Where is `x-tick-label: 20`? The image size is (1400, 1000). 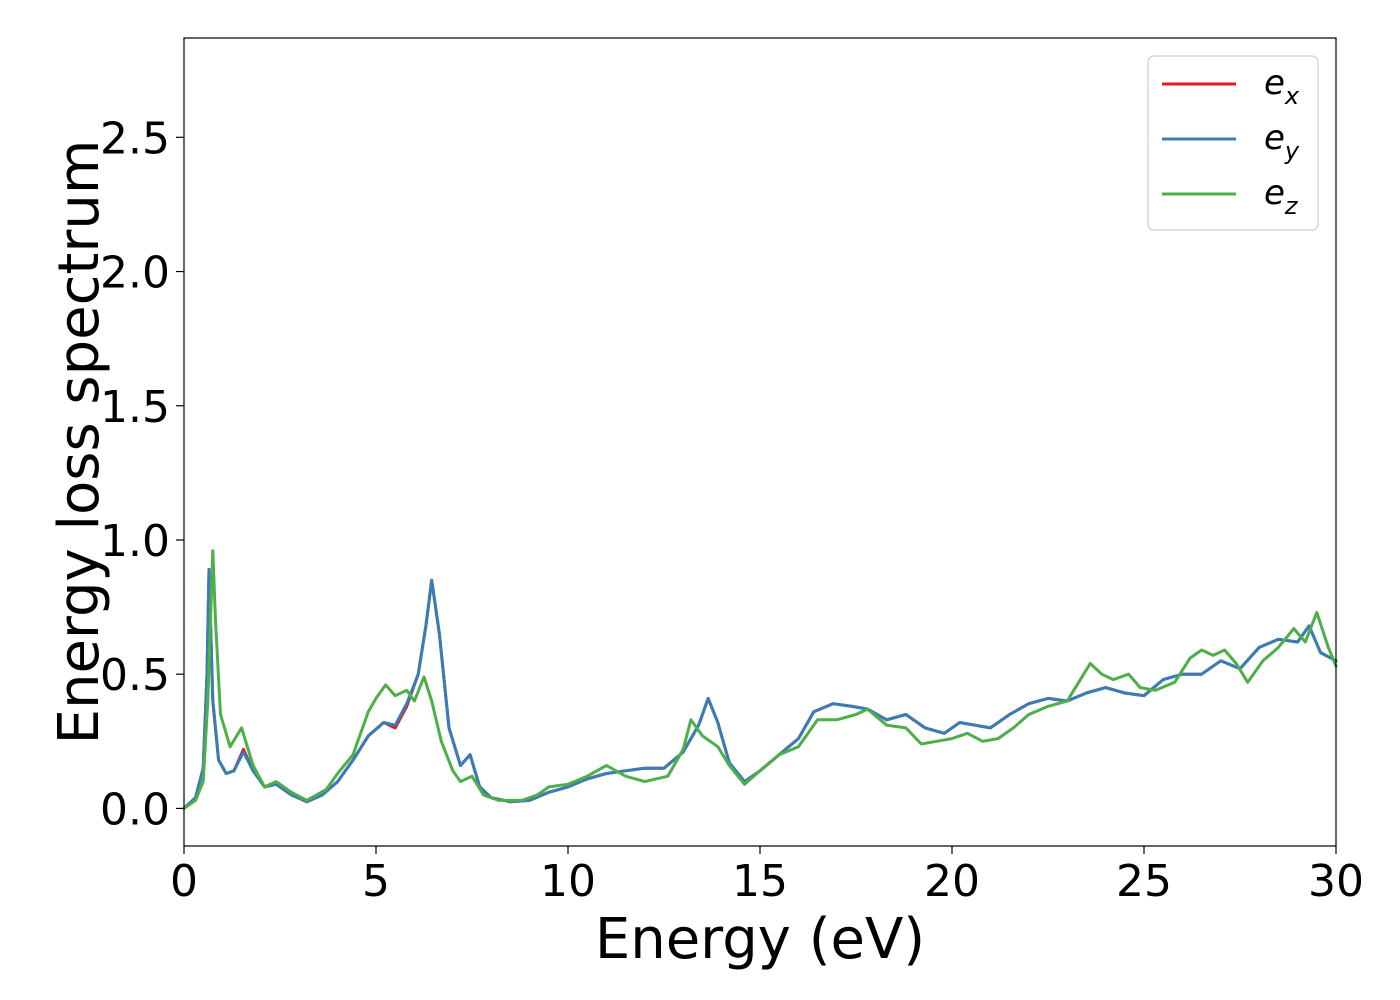
x-tick-label: 20 is located at coordinates (952, 881).